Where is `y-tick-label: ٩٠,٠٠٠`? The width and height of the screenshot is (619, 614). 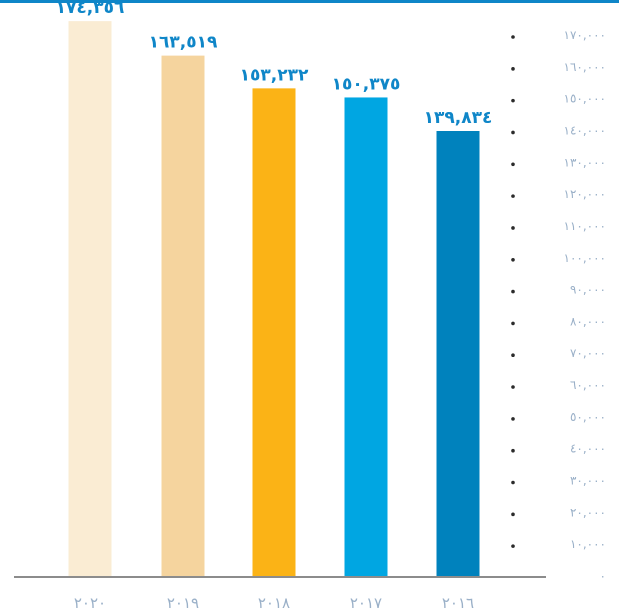 y-tick-label: ٩٠,٠٠٠ is located at coordinates (588, 290).